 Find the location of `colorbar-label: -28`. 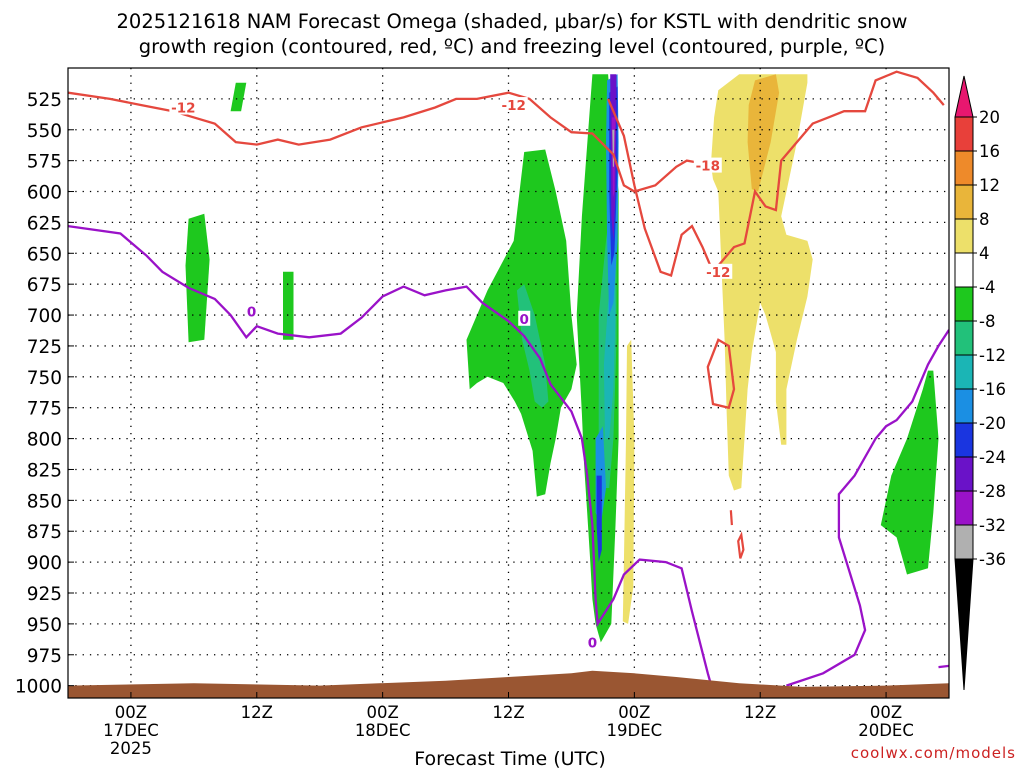

colorbar-label: -28 is located at coordinates (992, 491).